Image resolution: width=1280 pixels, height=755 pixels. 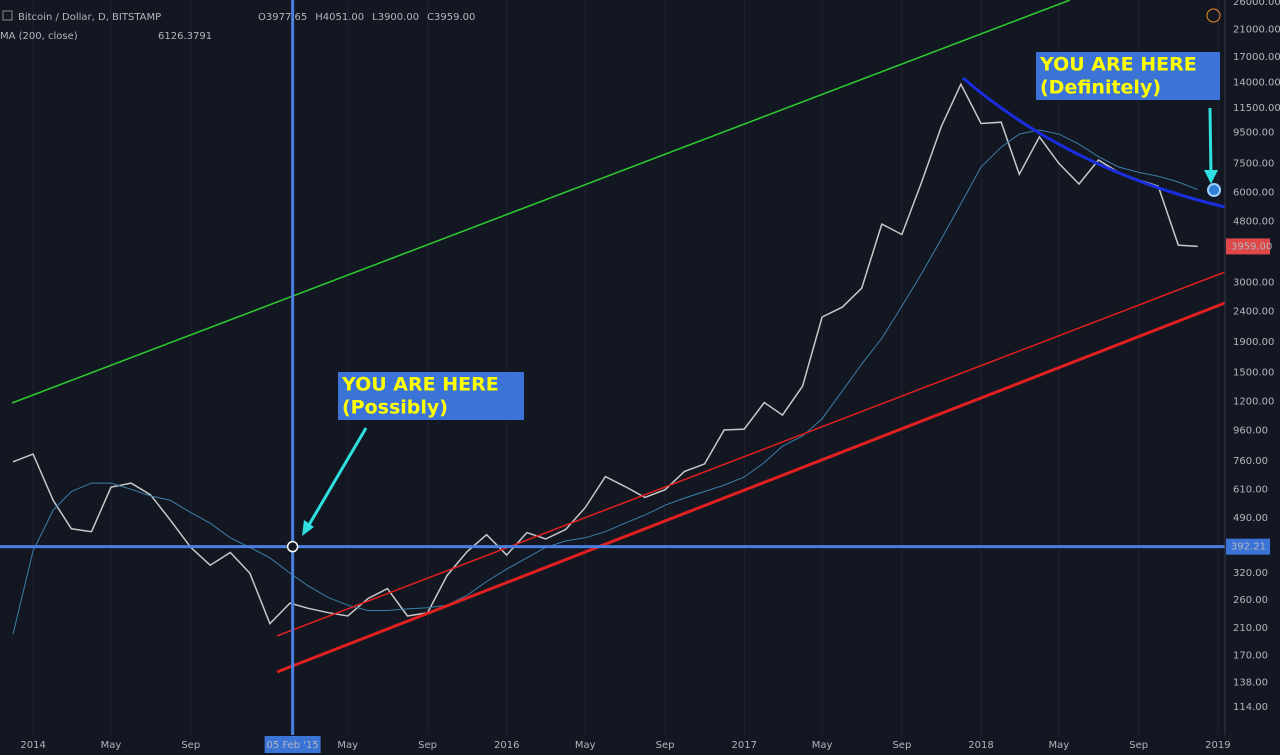 I want to click on x-tick-label: 2017, so click(x=743, y=745).